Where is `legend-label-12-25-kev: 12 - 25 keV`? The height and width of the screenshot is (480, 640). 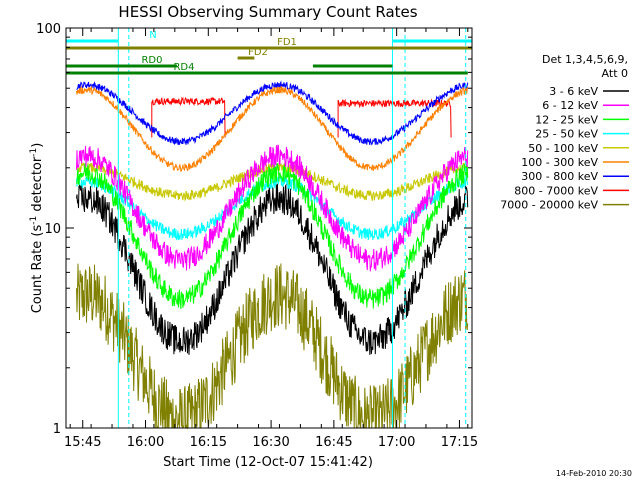
legend-label-12-25-kev: 12 - 25 keV is located at coordinates (566, 119).